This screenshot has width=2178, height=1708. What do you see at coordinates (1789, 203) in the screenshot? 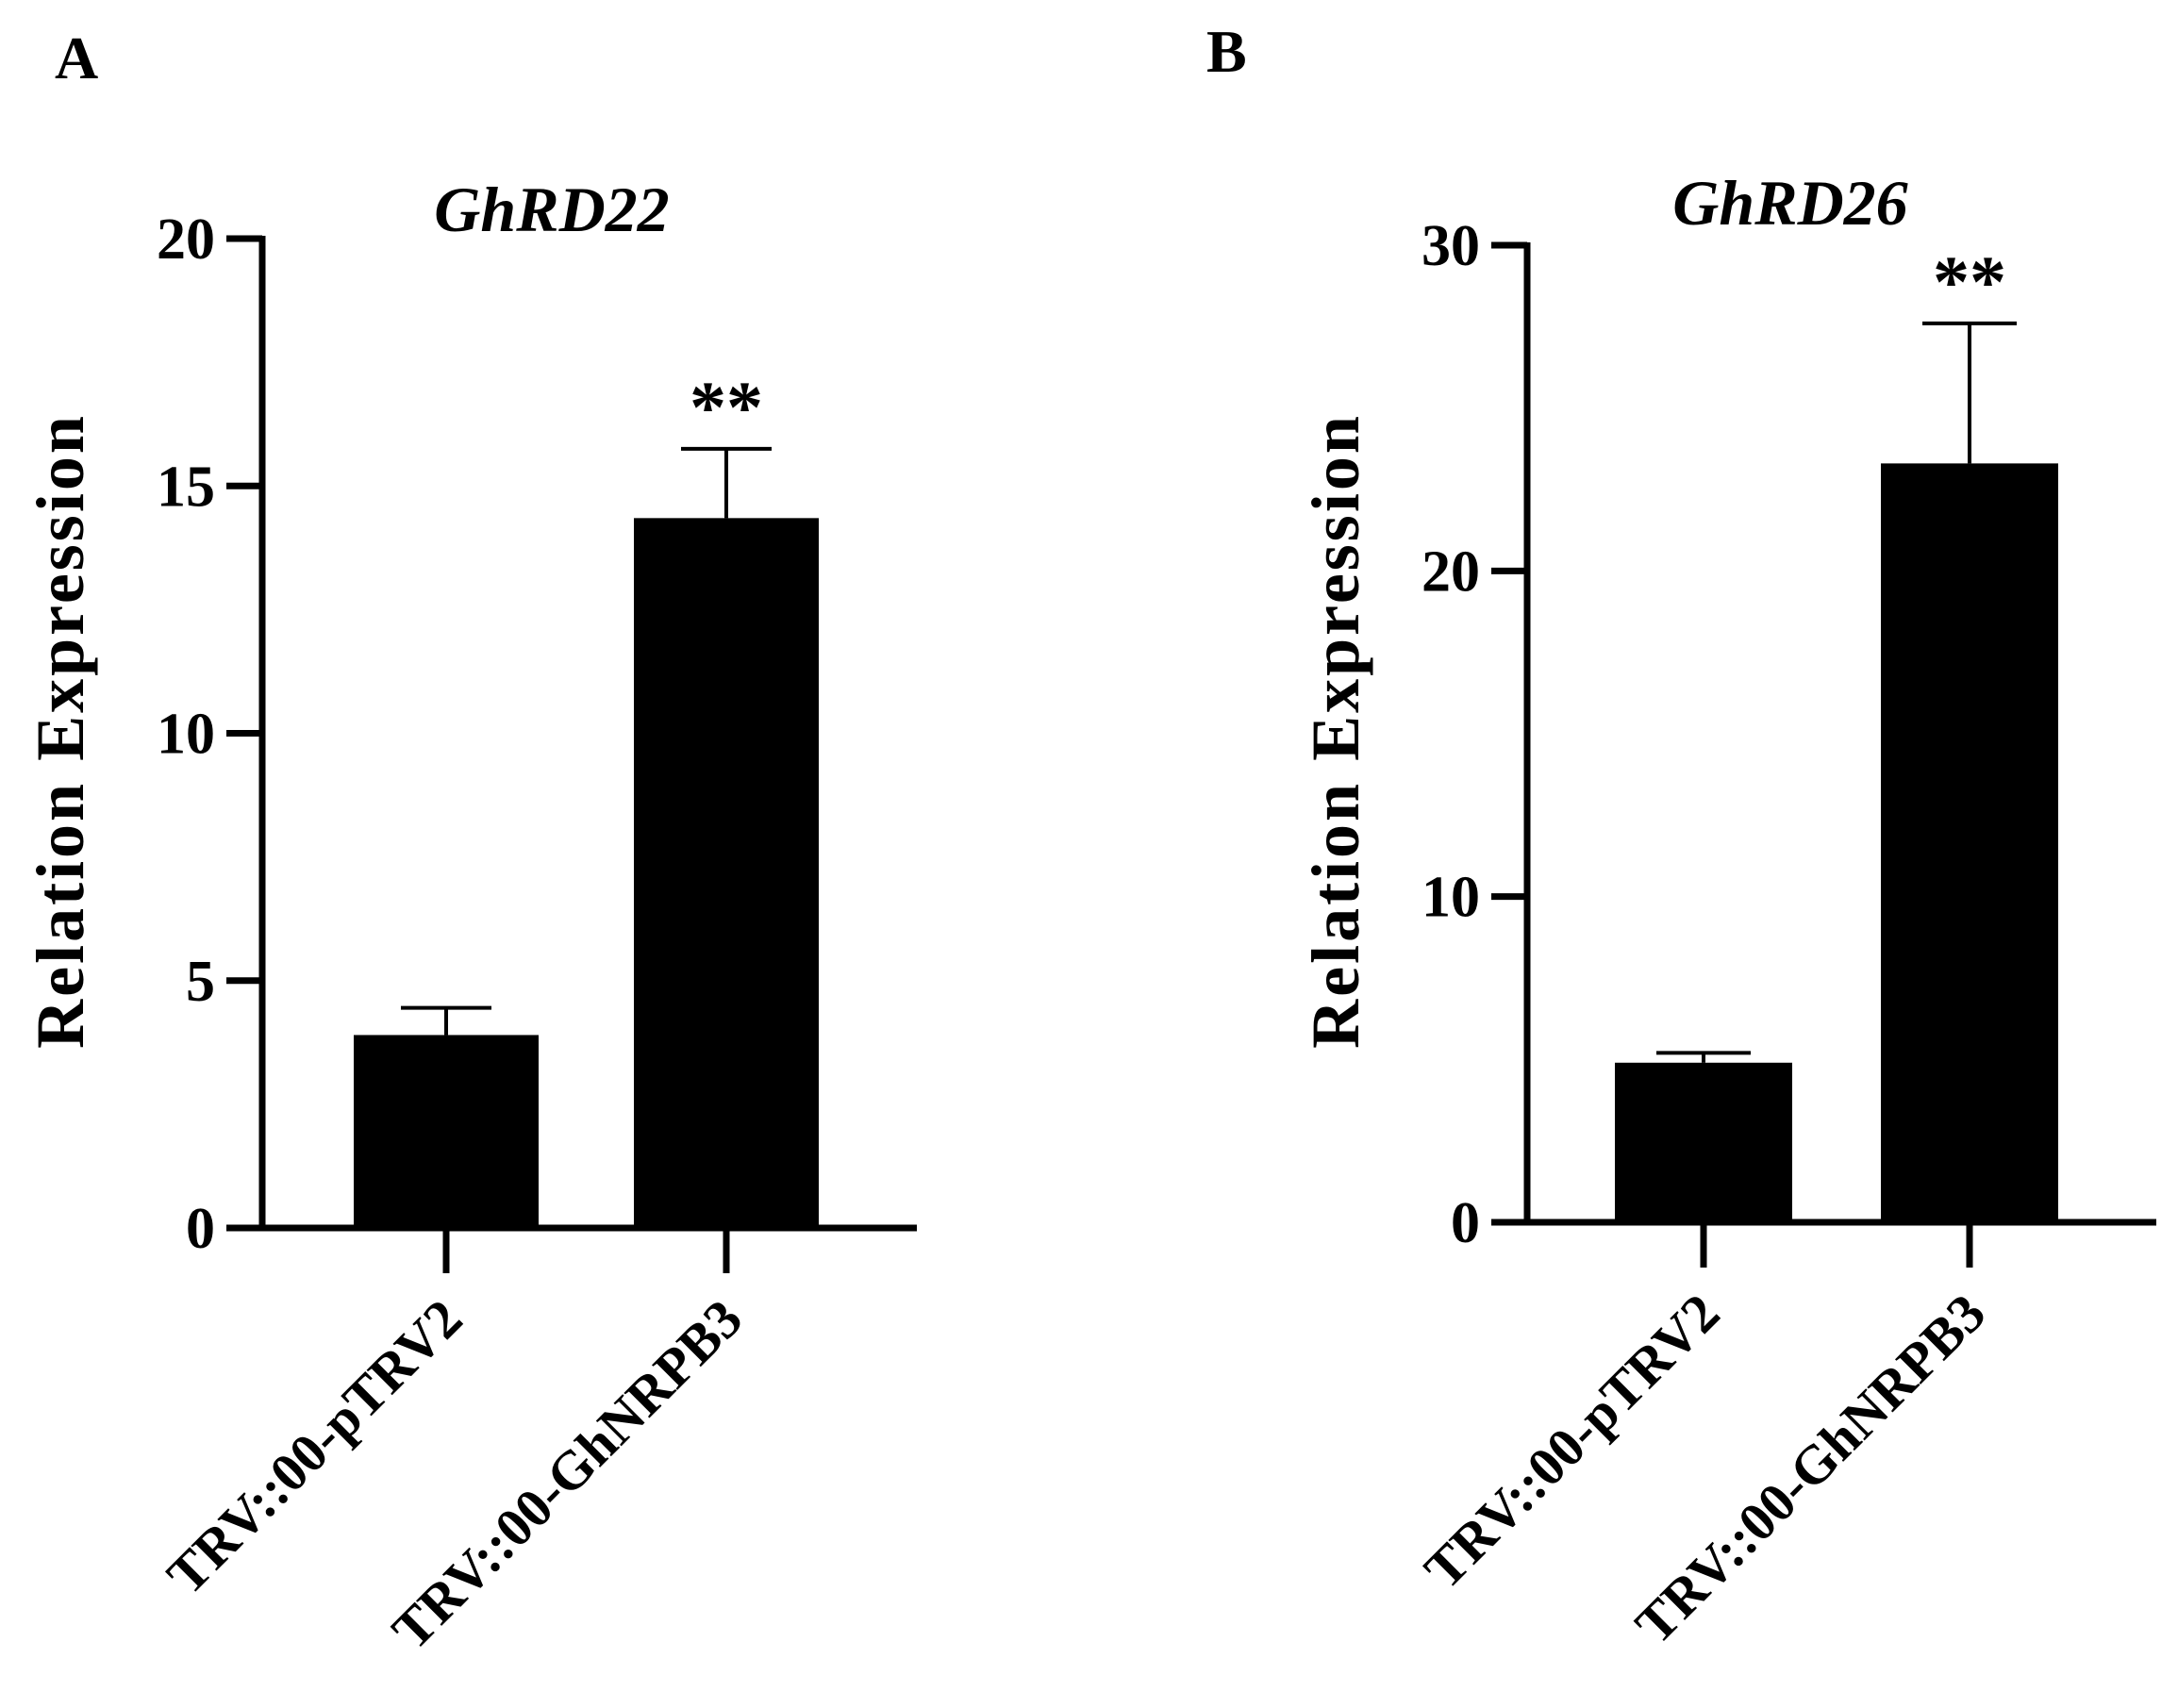
I see `chart-title: GhRD26` at bounding box center [1789, 203].